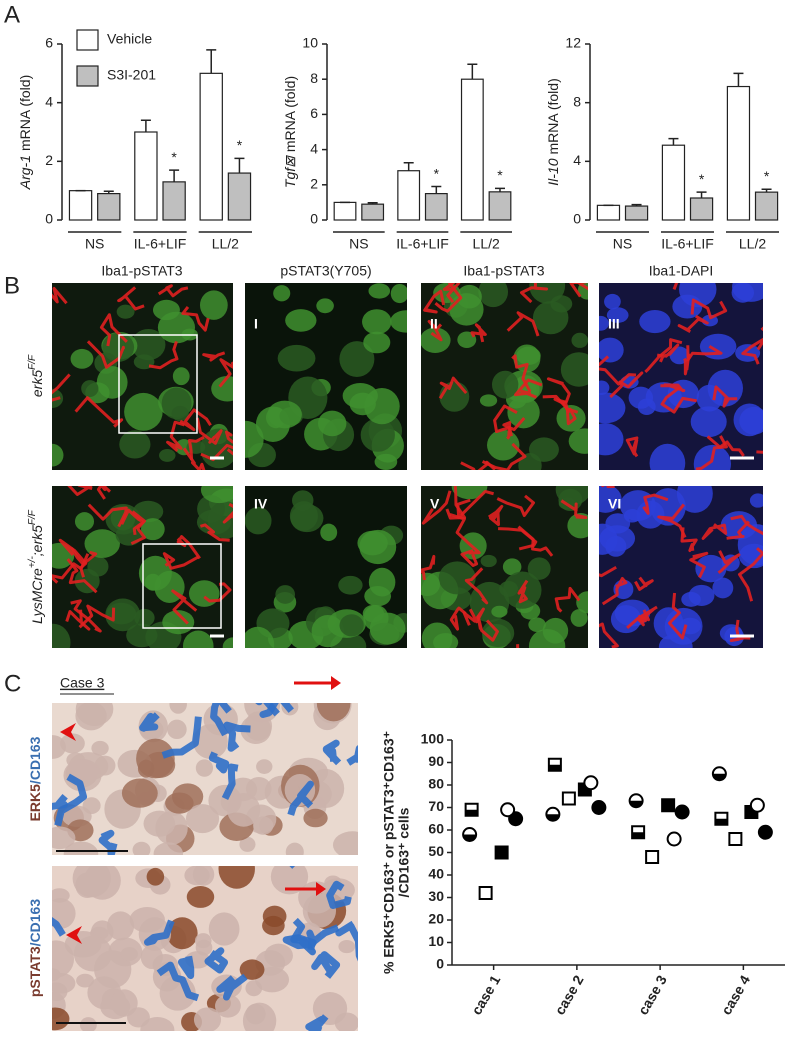 The height and width of the screenshot is (1043, 795). What do you see at coordinates (12, 683) in the screenshot?
I see `panel-label: C` at bounding box center [12, 683].